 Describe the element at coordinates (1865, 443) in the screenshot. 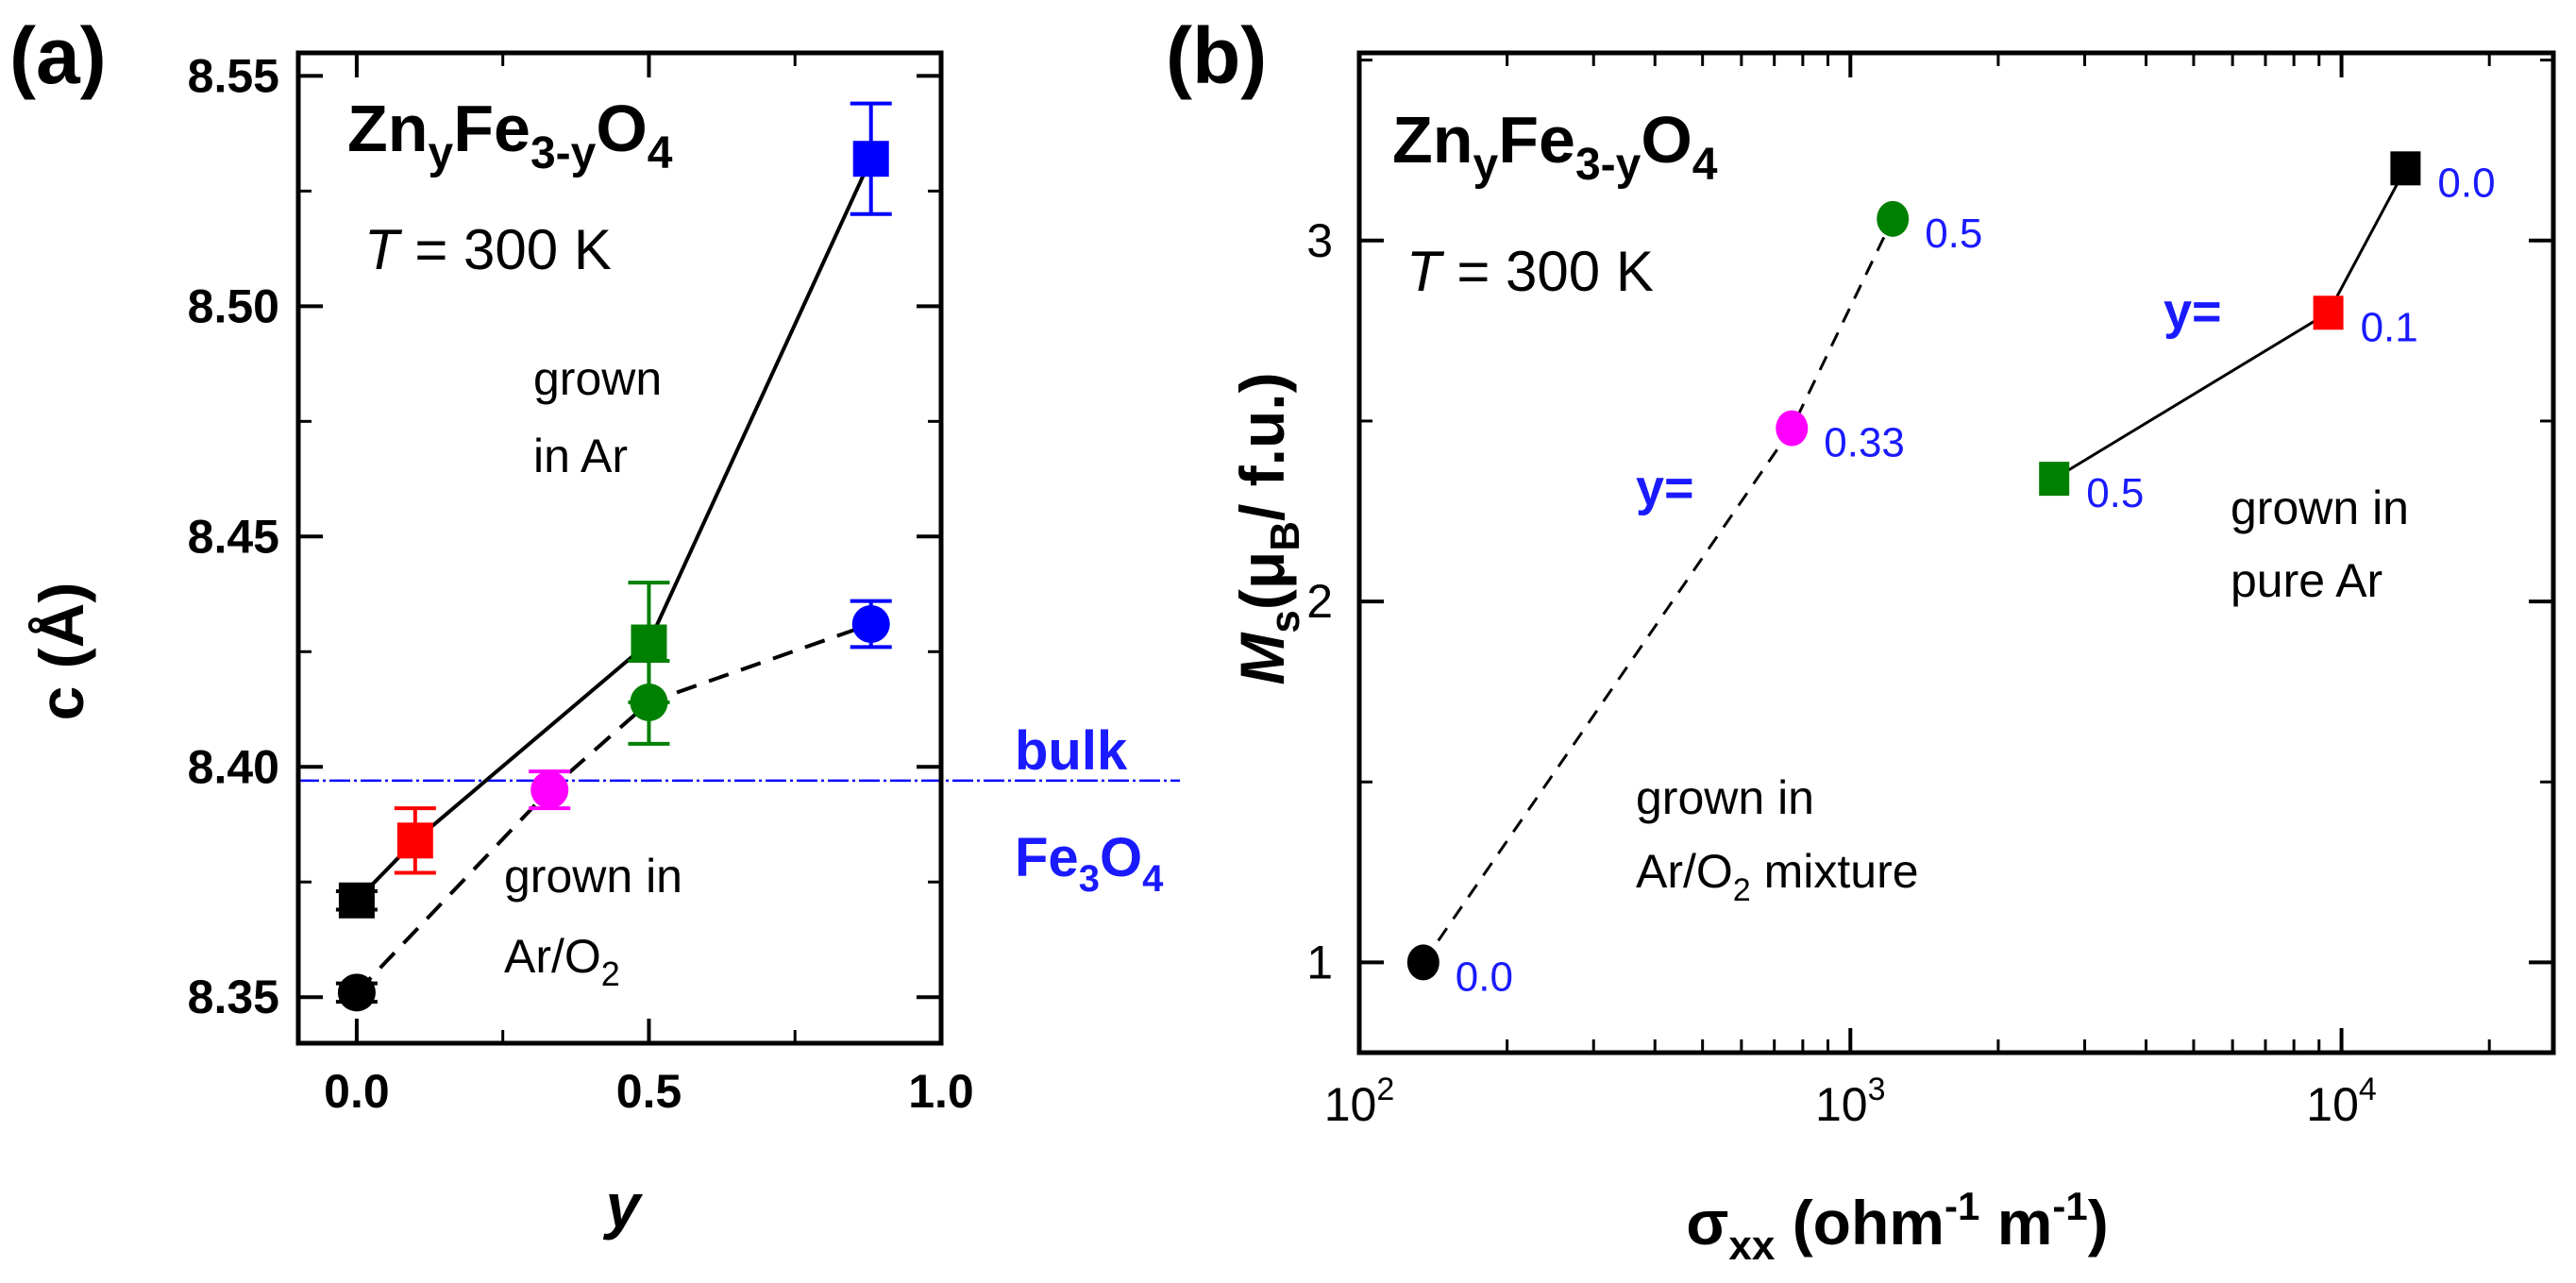

I see `point-label-b: 0.33` at that location.